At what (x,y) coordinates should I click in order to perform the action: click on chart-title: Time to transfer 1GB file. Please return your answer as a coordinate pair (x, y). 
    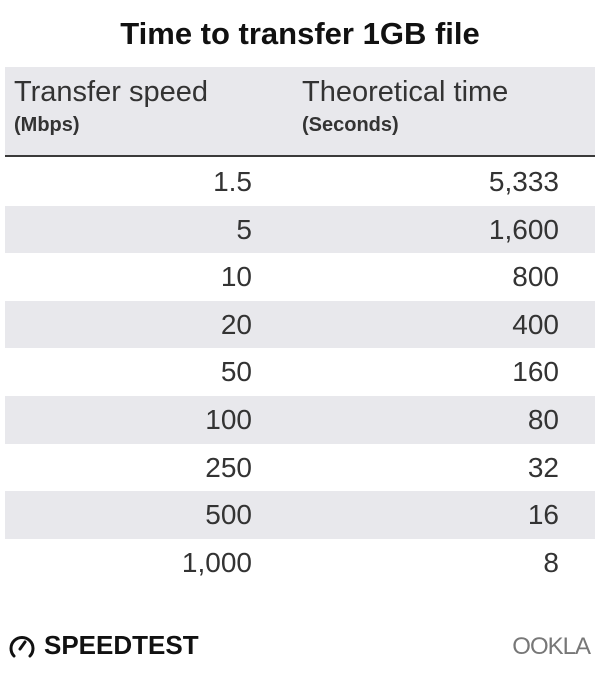
    Looking at the image, I should click on (300, 33).